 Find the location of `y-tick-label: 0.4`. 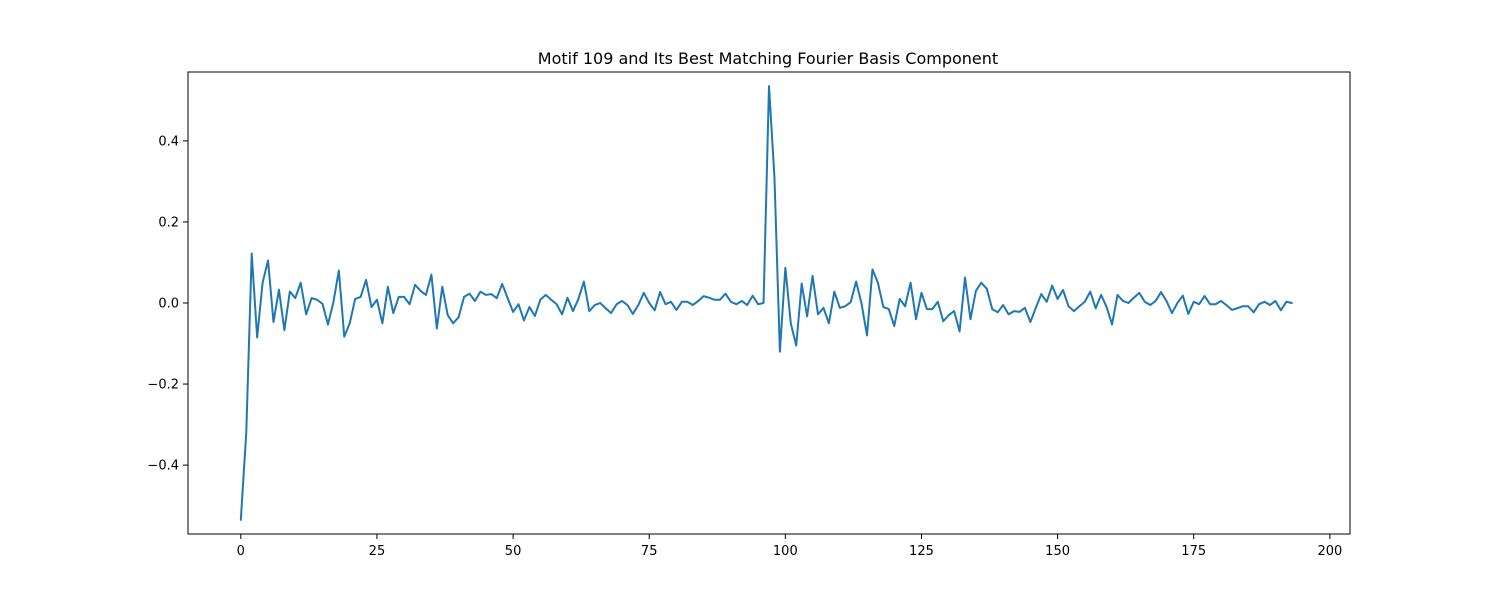

y-tick-label: 0.4 is located at coordinates (168, 141).